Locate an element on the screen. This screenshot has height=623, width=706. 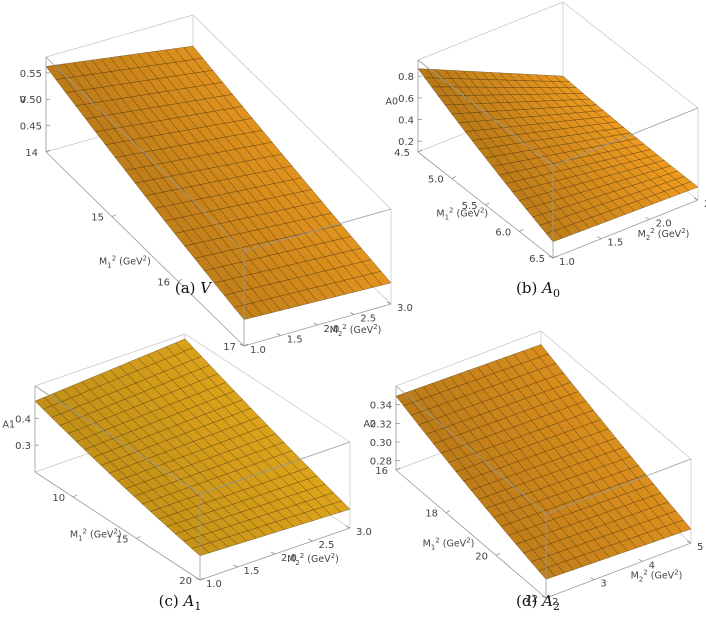
panel-caption: (b) A0 is located at coordinates (538, 289).